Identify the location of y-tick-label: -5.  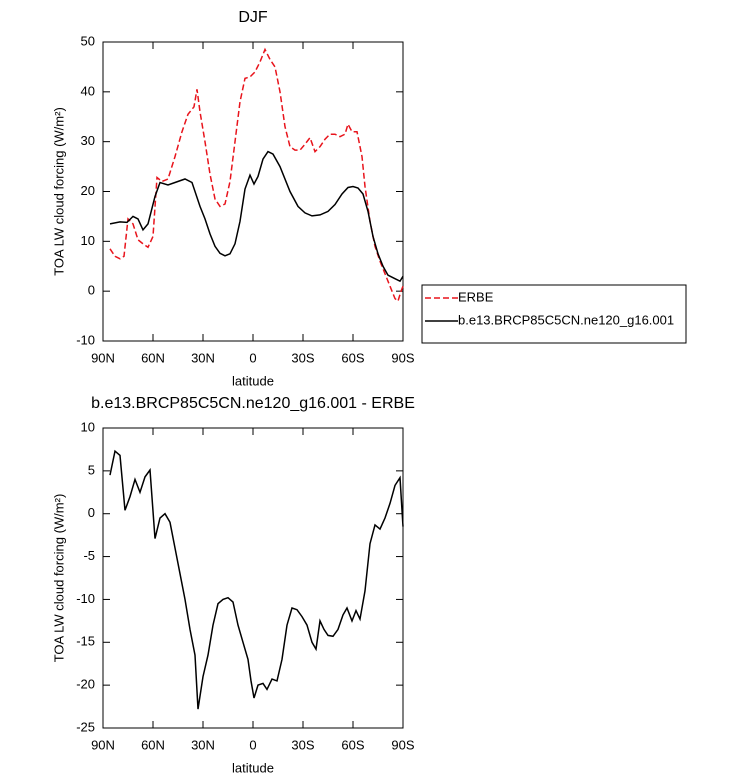
(89, 555).